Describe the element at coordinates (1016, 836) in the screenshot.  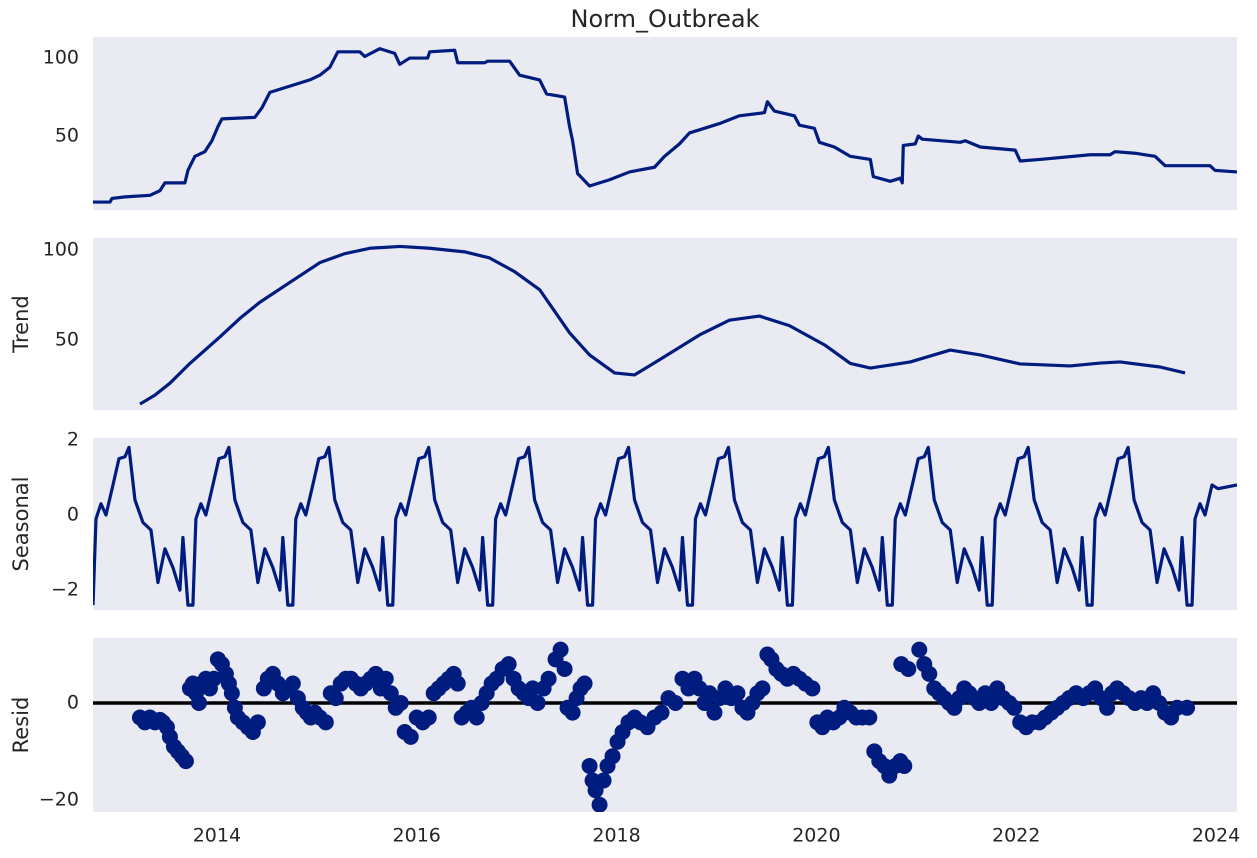
I see `x-tick-label: 2022` at that location.